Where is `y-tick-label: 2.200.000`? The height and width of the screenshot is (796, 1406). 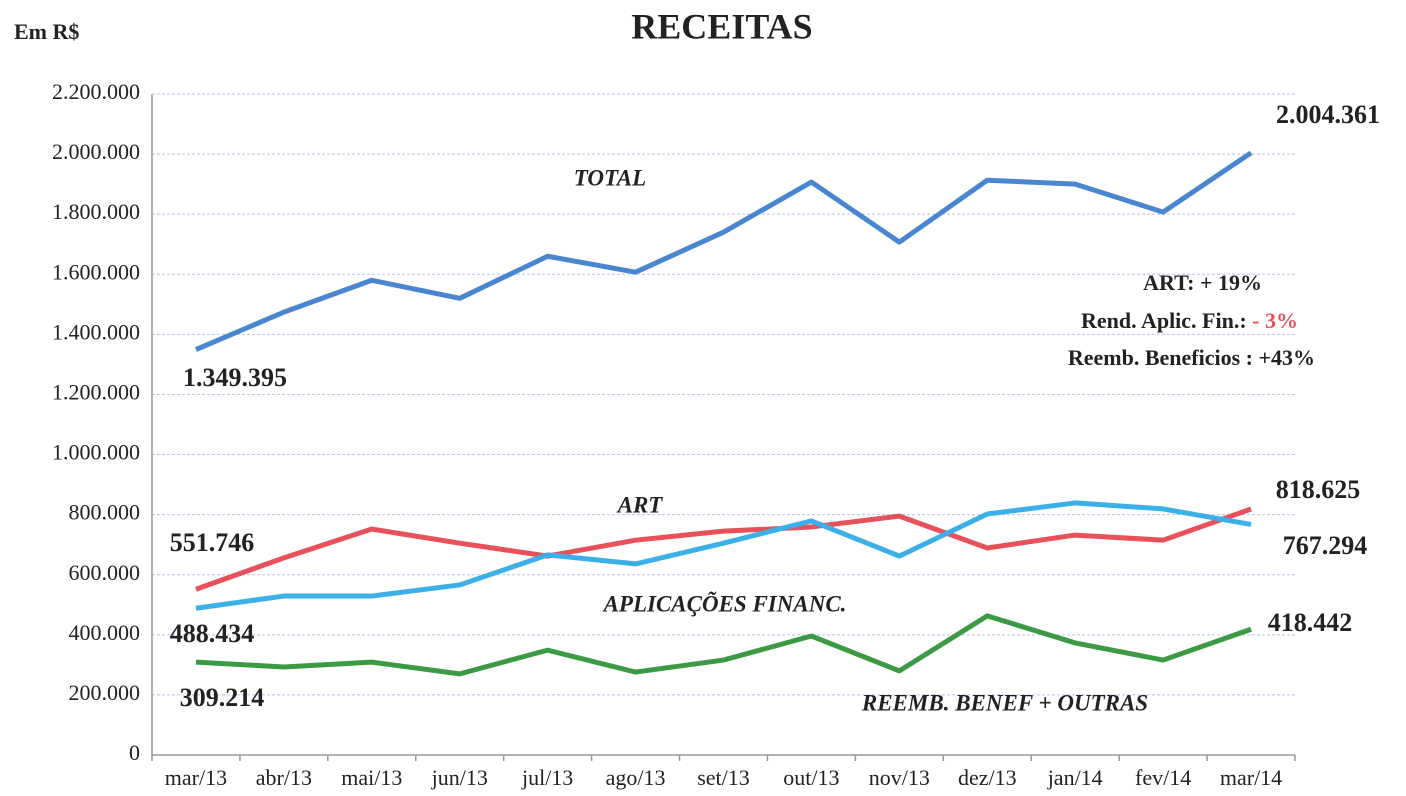
y-tick-label: 2.200.000 is located at coordinates (96, 91).